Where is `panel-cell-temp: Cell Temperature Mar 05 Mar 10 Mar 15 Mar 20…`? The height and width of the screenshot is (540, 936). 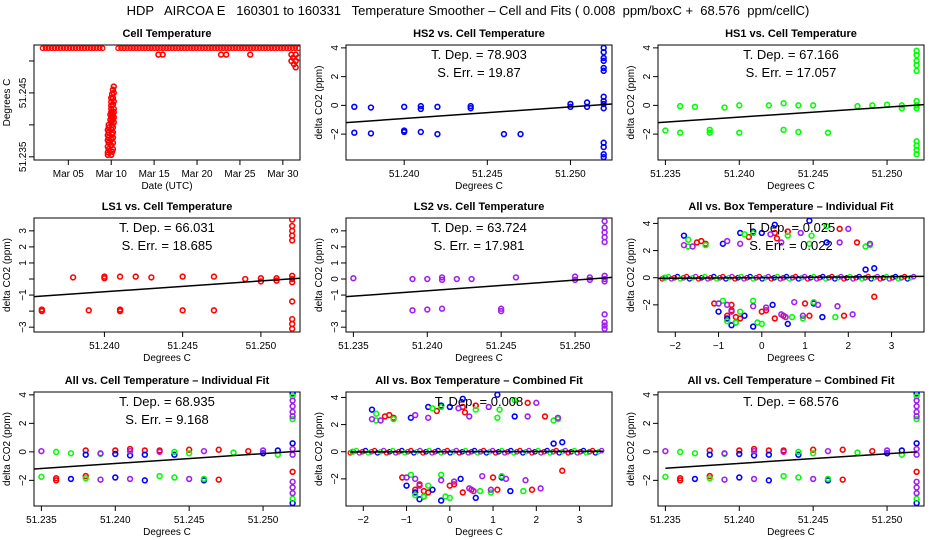 panel-cell-temp: Cell Temperature Mar 05 Mar 10 Mar 15 Mar 20… is located at coordinates (151, 110).